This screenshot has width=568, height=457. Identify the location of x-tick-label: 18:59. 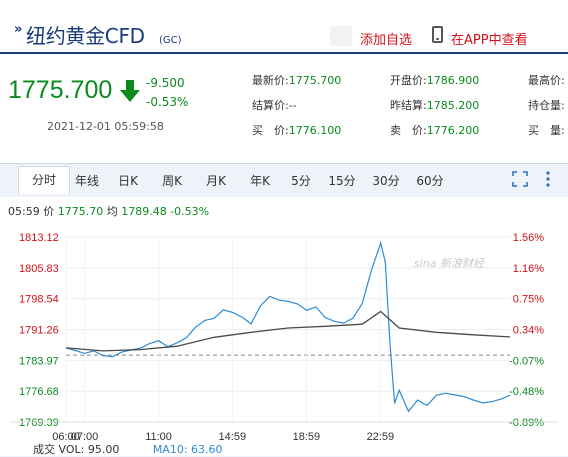
(307, 437).